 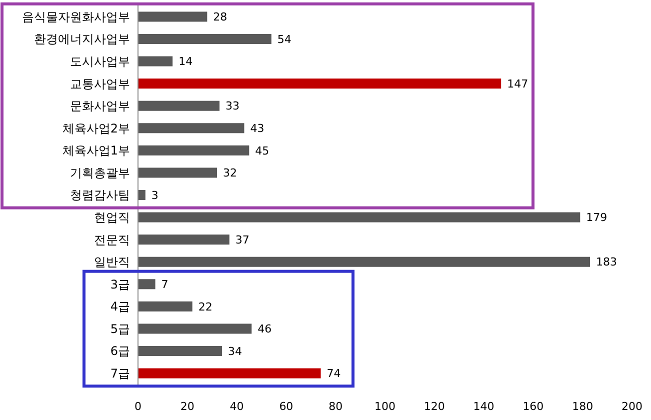 I want to click on data-label: 14, so click(x=185, y=61).